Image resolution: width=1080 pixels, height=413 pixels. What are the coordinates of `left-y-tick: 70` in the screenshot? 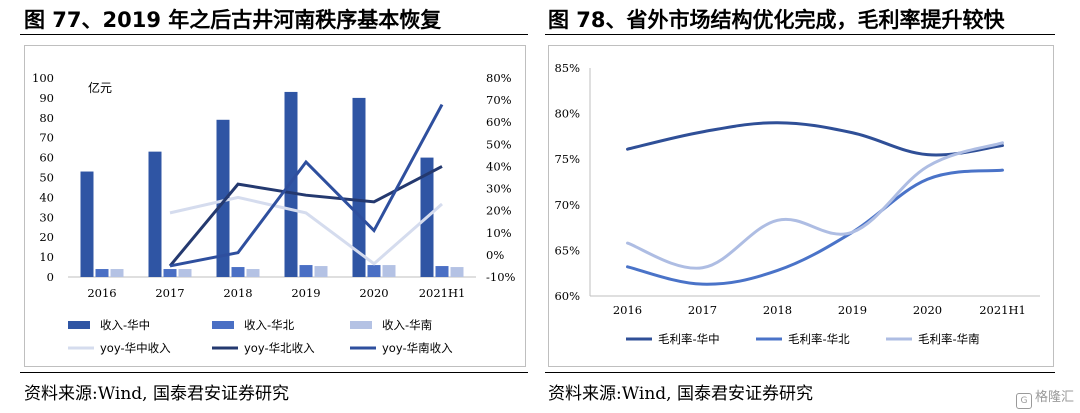 It's located at (46, 138).